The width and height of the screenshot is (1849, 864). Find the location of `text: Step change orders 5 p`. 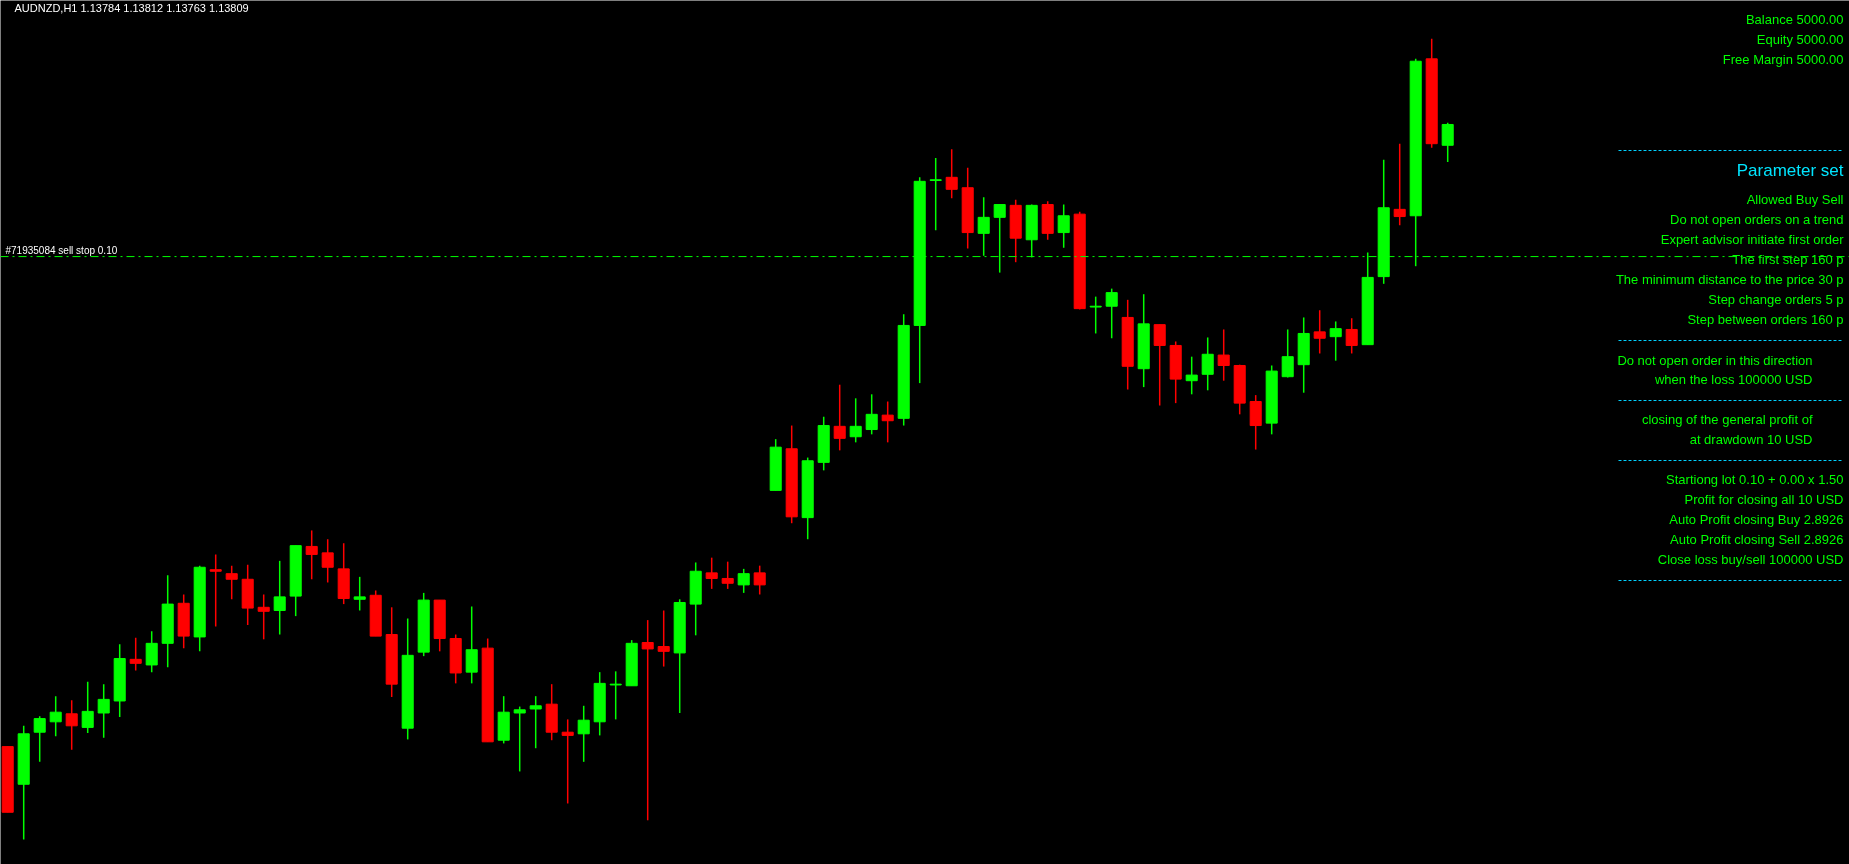

text: Step change orders 5 p is located at coordinates (1776, 299).